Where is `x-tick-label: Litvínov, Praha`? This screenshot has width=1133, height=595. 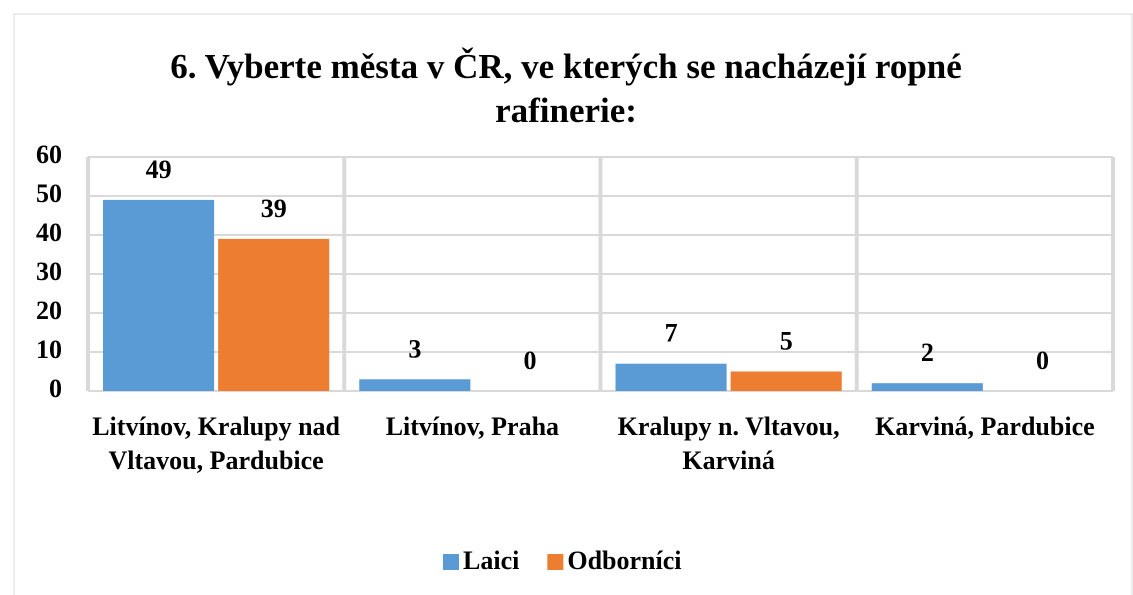 x-tick-label: Litvínov, Praha is located at coordinates (472, 426).